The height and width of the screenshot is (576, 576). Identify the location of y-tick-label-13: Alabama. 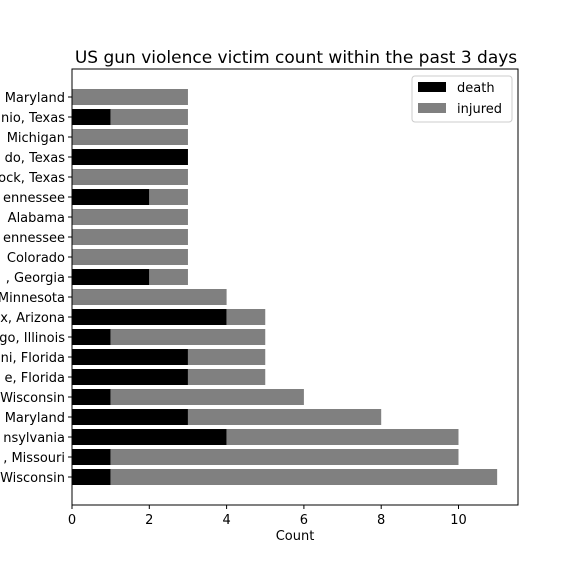
(36, 218).